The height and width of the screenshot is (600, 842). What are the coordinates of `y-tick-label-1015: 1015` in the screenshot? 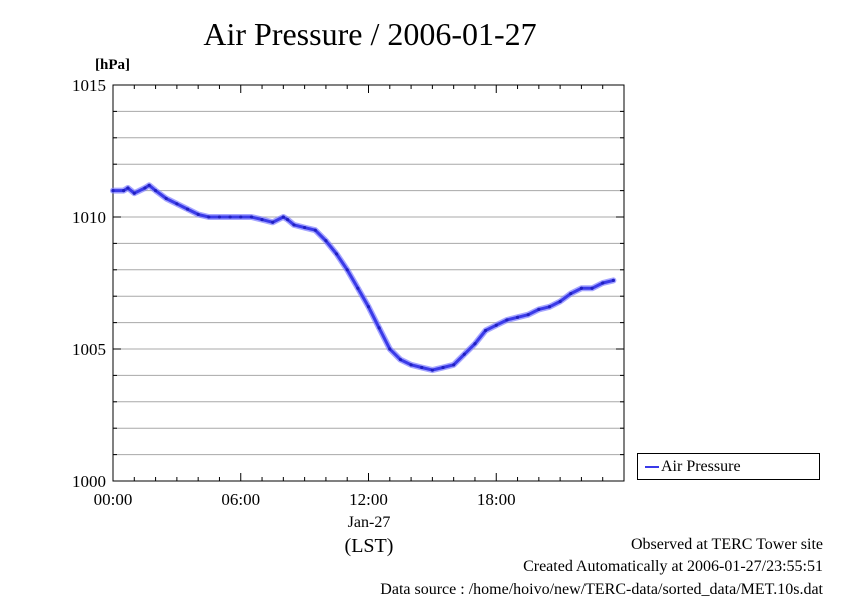 It's located at (89, 85).